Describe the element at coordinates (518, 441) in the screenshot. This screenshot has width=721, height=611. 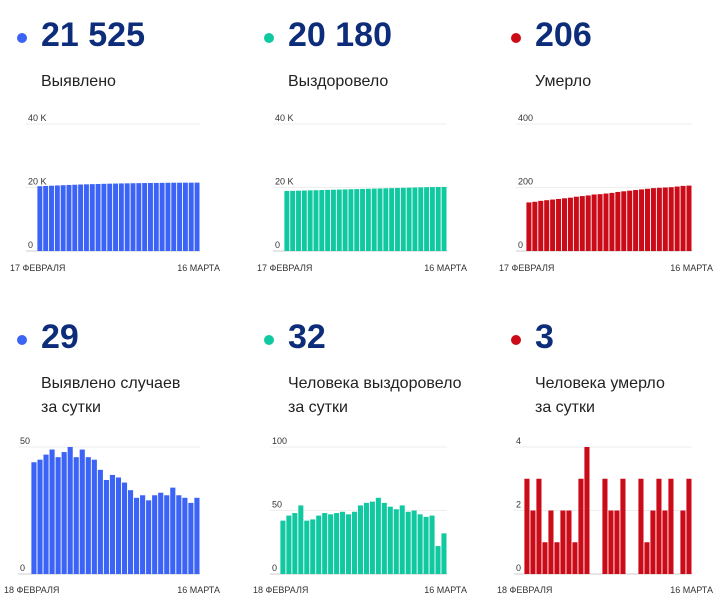
I see `y-tick-label: 4` at that location.